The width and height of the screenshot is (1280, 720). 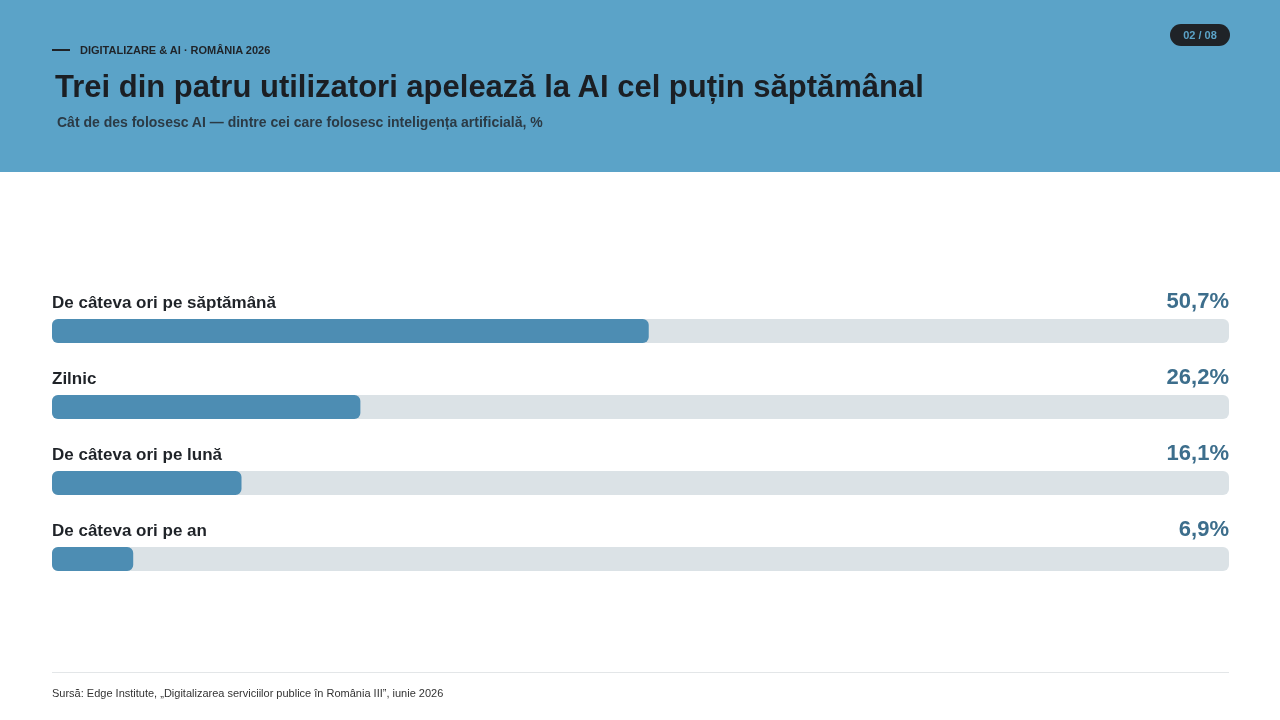 I want to click on text: 02 / 08, so click(x=1200, y=35).